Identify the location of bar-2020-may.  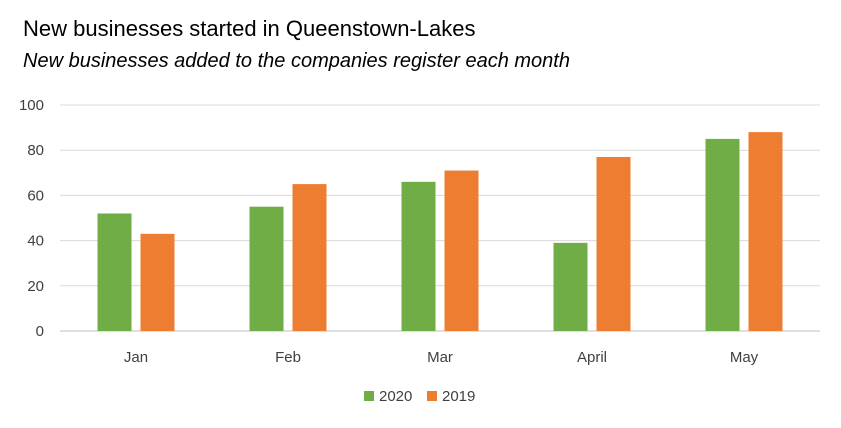
(722, 234).